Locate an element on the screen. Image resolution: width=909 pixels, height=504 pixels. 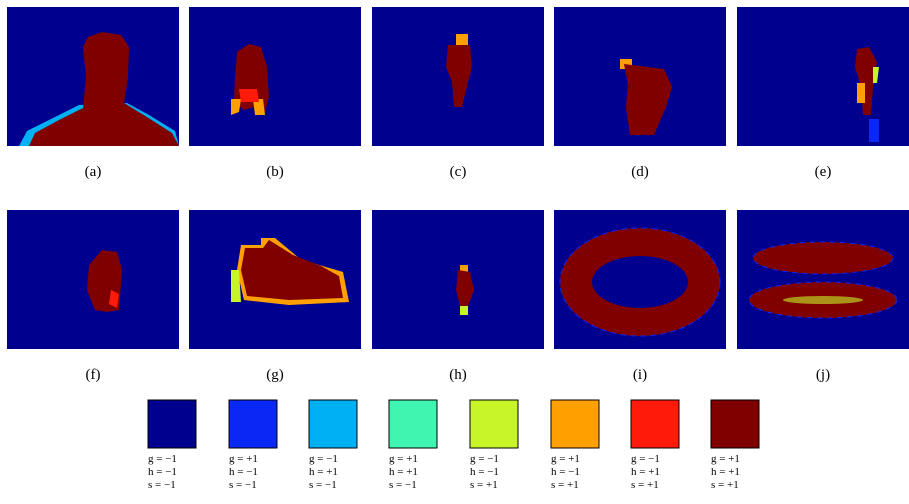
panel-label: (h) is located at coordinates (458, 375).